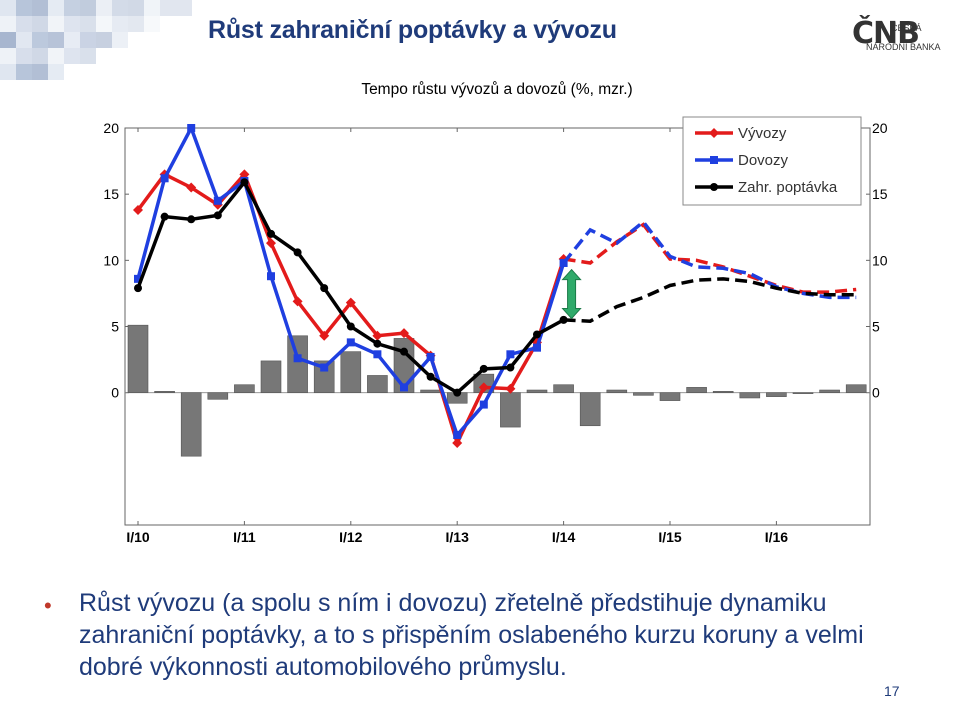 This screenshot has width=960, height=702. What do you see at coordinates (876, 393) in the screenshot?
I see `y-tick-label-right: 0` at bounding box center [876, 393].